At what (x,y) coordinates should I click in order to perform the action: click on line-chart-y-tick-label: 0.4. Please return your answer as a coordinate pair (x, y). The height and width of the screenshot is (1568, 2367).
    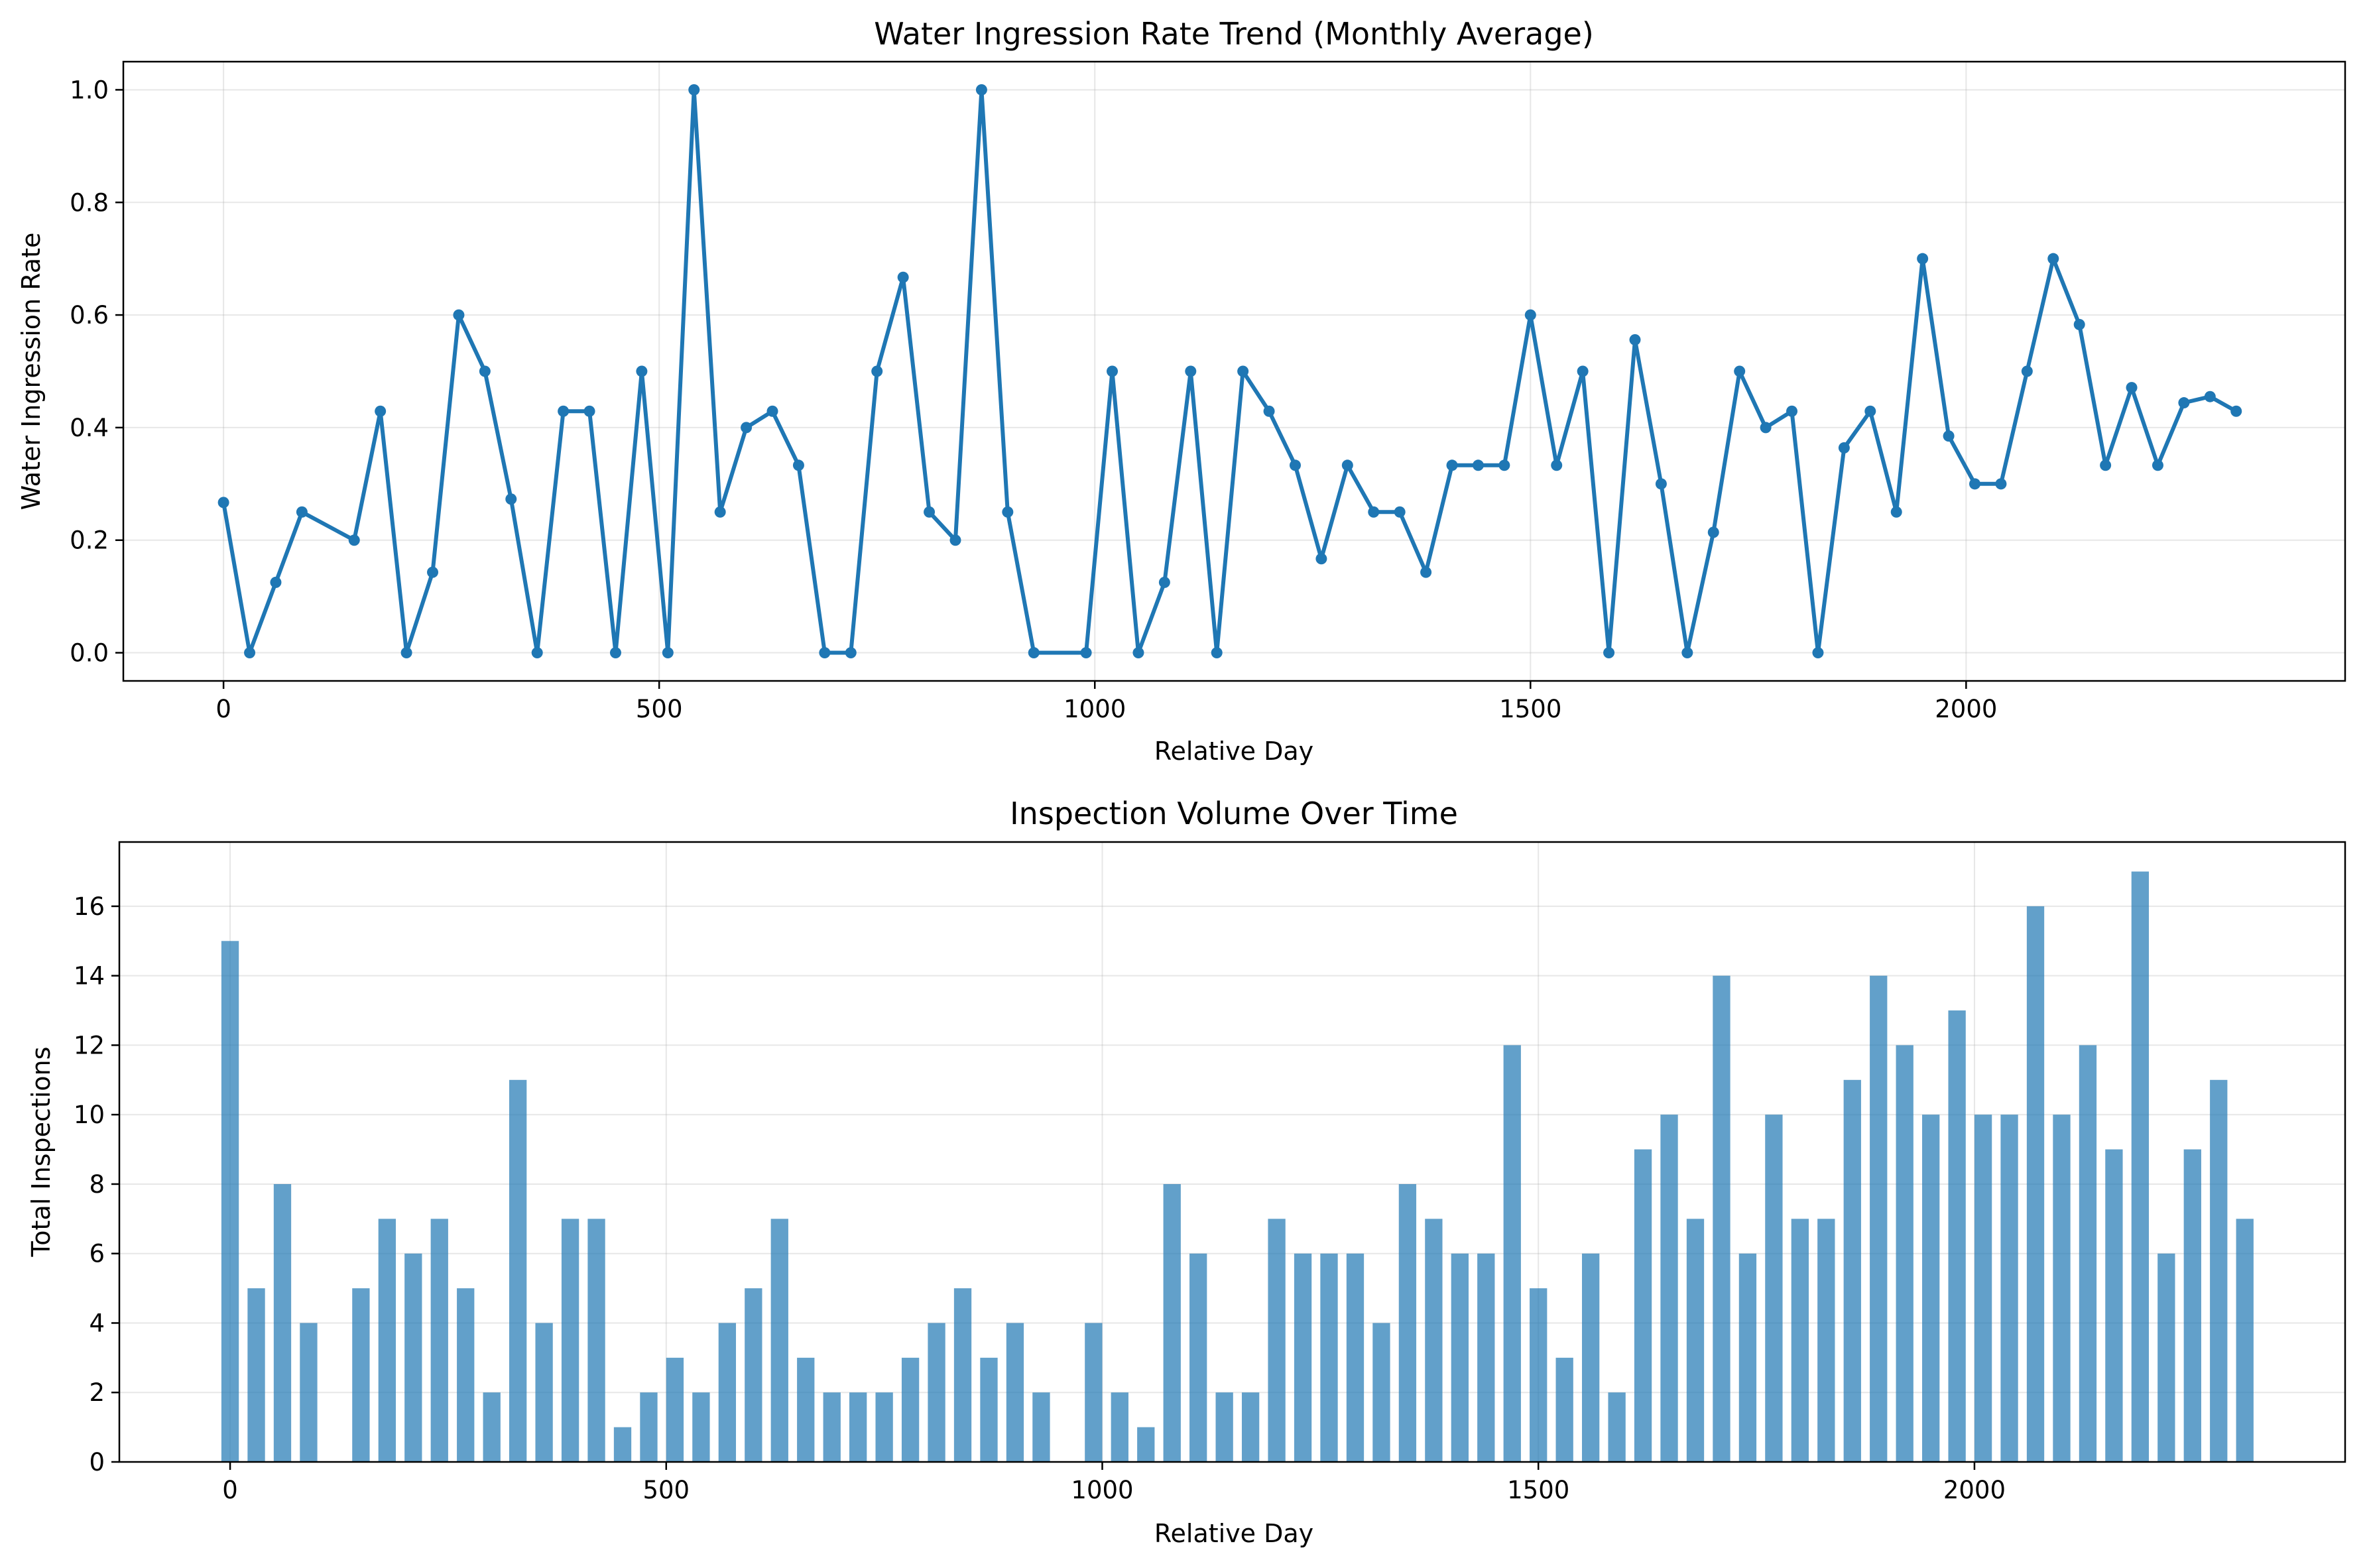
    Looking at the image, I should click on (89, 428).